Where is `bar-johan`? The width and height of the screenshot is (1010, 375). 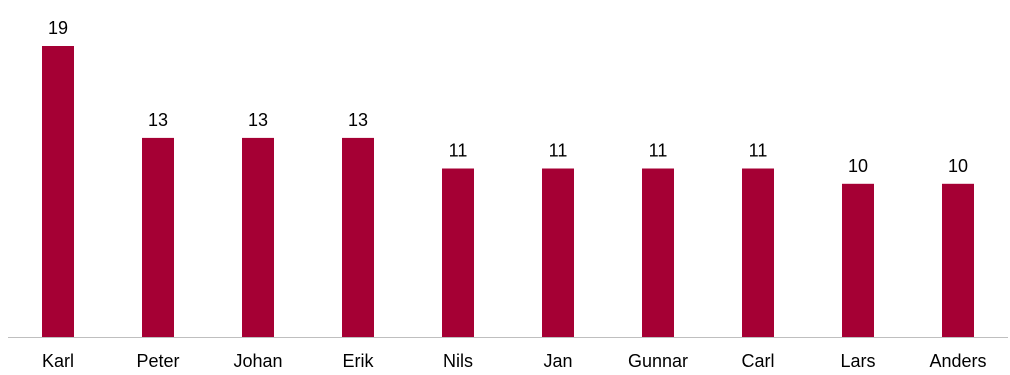 bar-johan is located at coordinates (258, 237).